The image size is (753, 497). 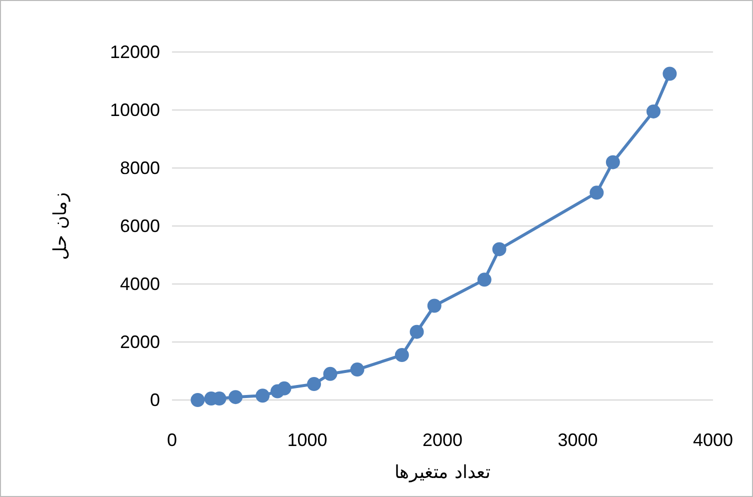 What do you see at coordinates (140, 226) in the screenshot?
I see `y-tick-label: 6000` at bounding box center [140, 226].